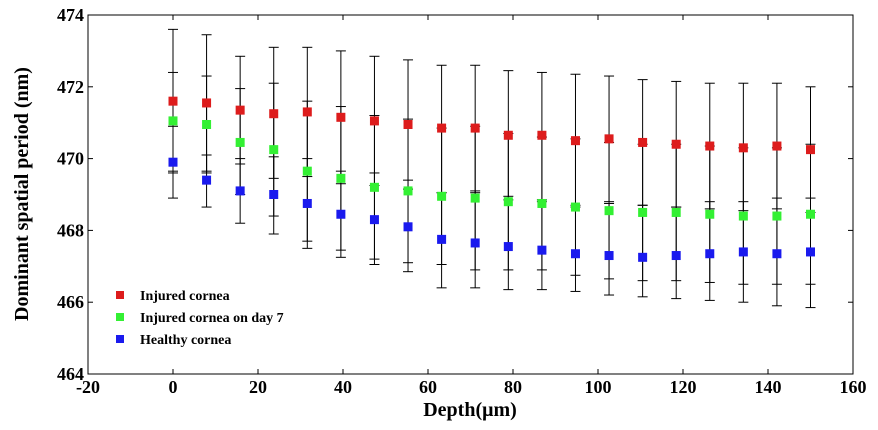  What do you see at coordinates (185, 340) in the screenshot?
I see `legend-label: Healthy cornea` at bounding box center [185, 340].